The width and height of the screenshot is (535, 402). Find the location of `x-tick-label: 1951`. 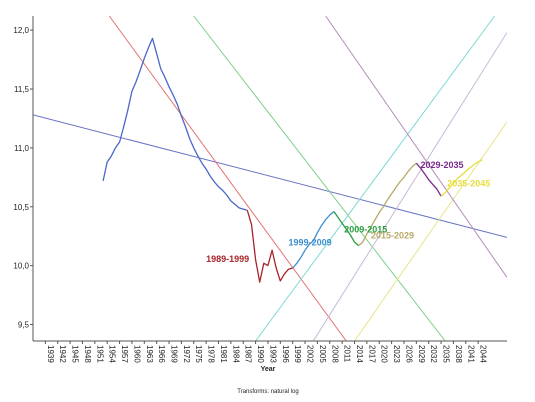

x-tick-label: 1951 is located at coordinates (99, 354).